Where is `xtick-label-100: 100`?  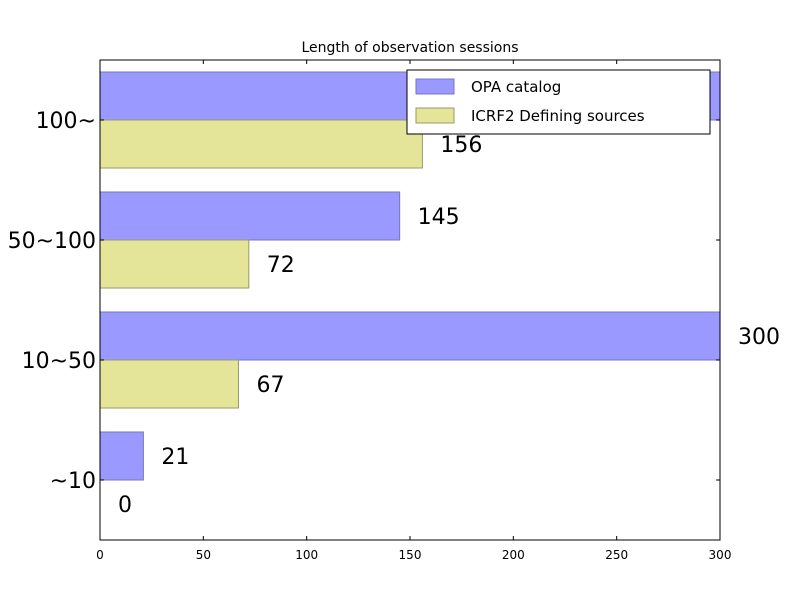
xtick-label-100: 100 is located at coordinates (306, 555).